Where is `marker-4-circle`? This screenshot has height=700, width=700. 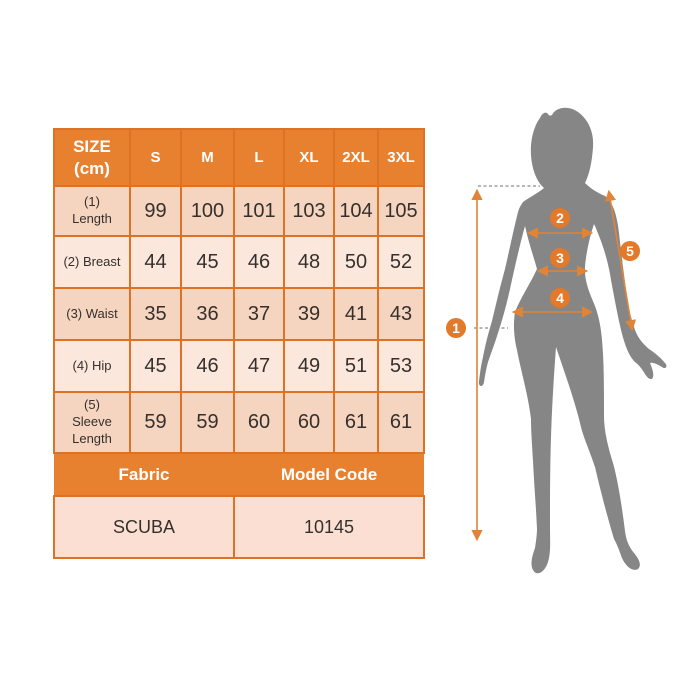 marker-4-circle is located at coordinates (560, 298).